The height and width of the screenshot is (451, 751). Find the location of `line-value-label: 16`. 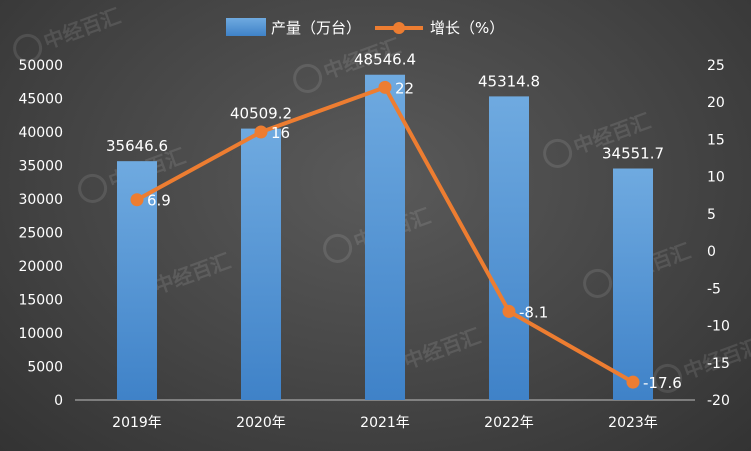

line-value-label: 16 is located at coordinates (280, 133).